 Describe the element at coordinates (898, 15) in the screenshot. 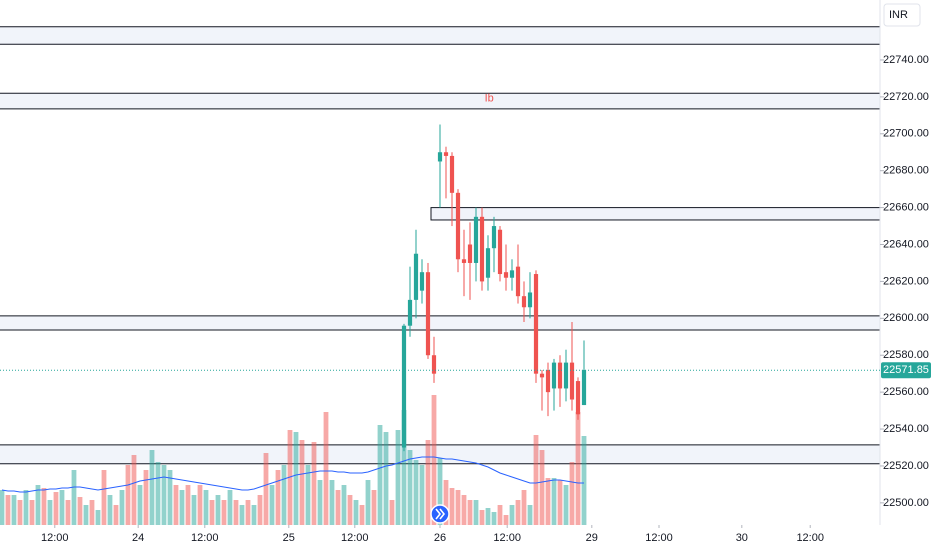

I see `currency-label: INR` at that location.